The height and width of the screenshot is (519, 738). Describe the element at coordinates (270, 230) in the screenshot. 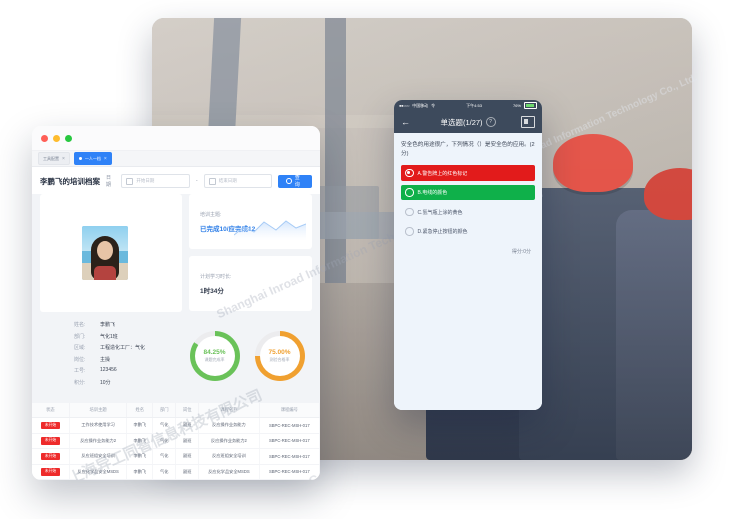

I see `sparkline-chart` at that location.